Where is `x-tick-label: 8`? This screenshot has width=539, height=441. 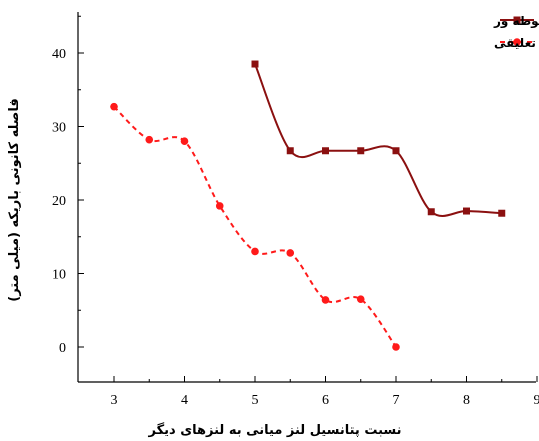 x-tick-label: 8 is located at coordinates (466, 400).